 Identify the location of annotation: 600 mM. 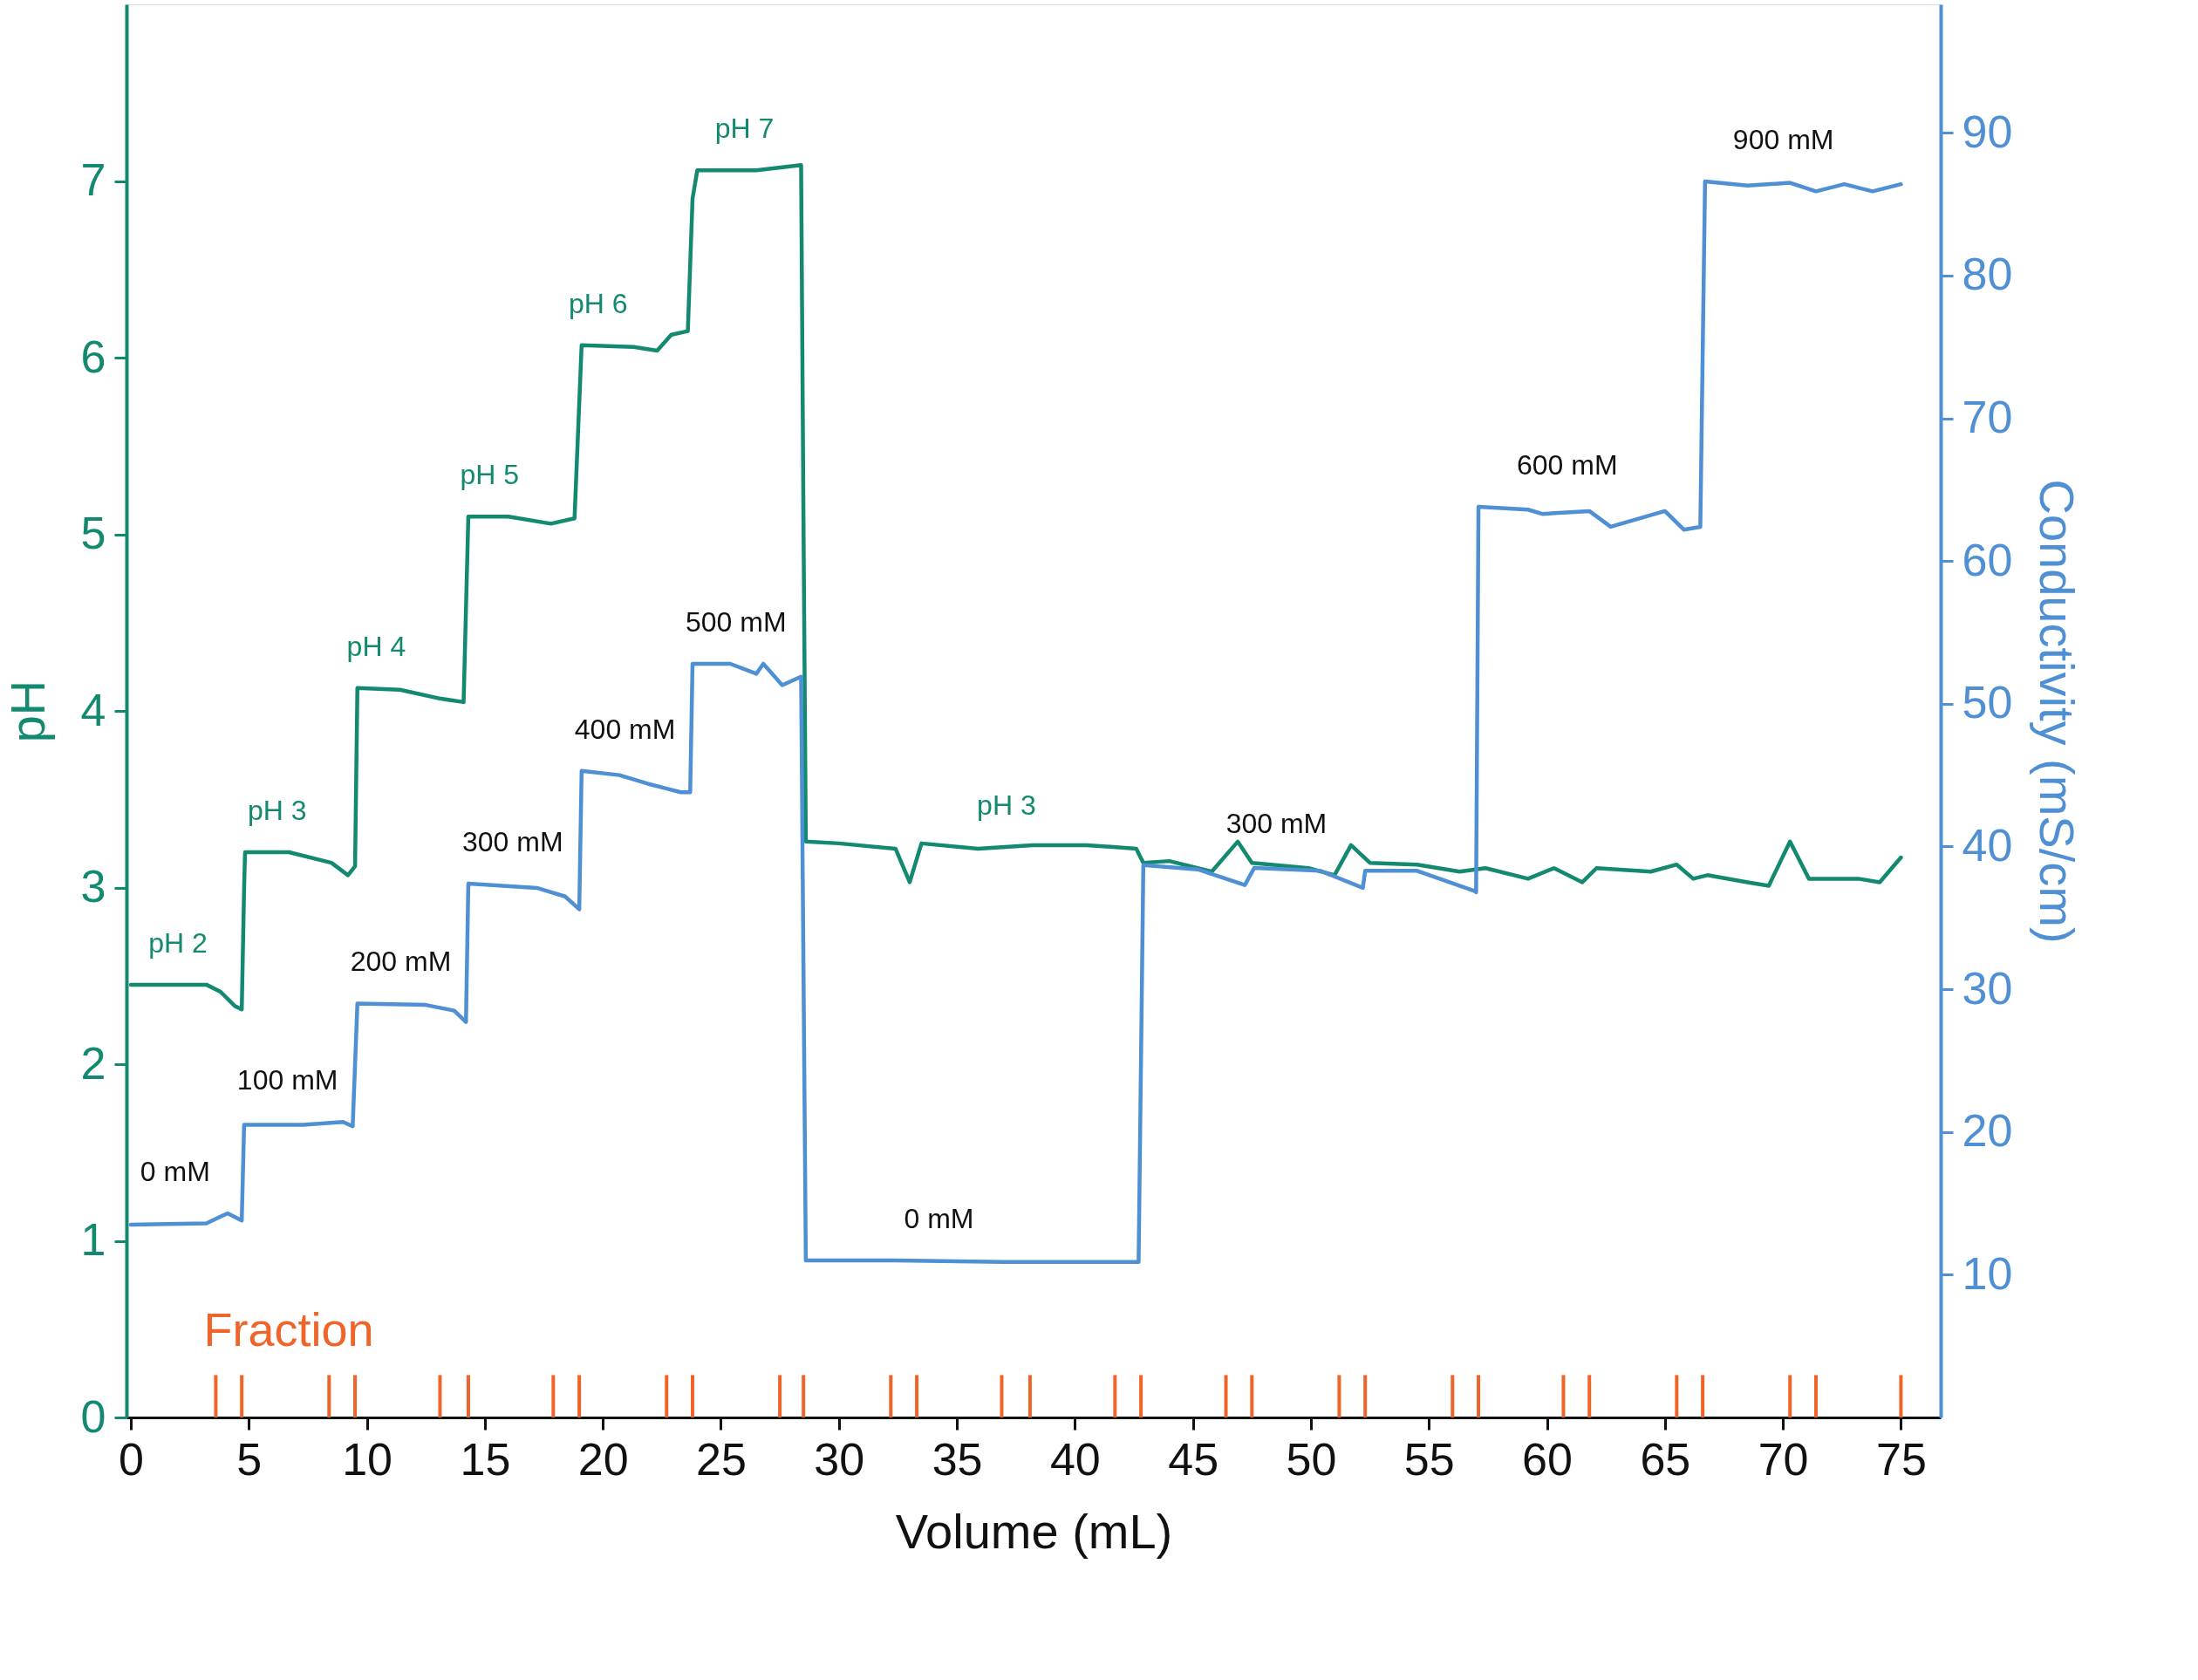
(1567, 465).